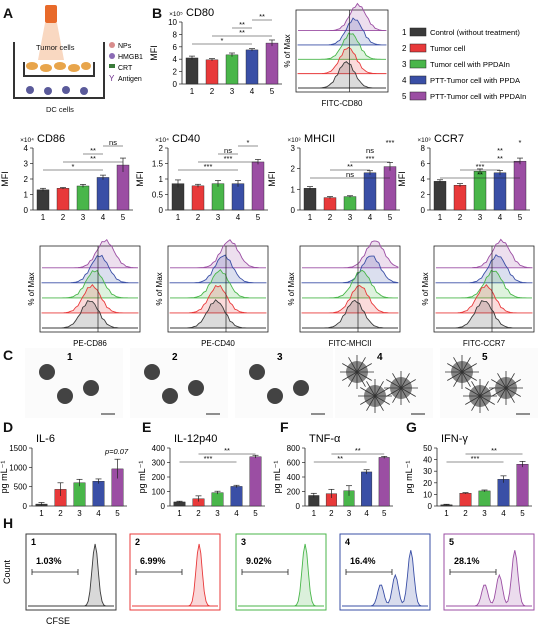  I want to click on flow-mhcii: FITC-MHCII % of Max, so click(344, 294).